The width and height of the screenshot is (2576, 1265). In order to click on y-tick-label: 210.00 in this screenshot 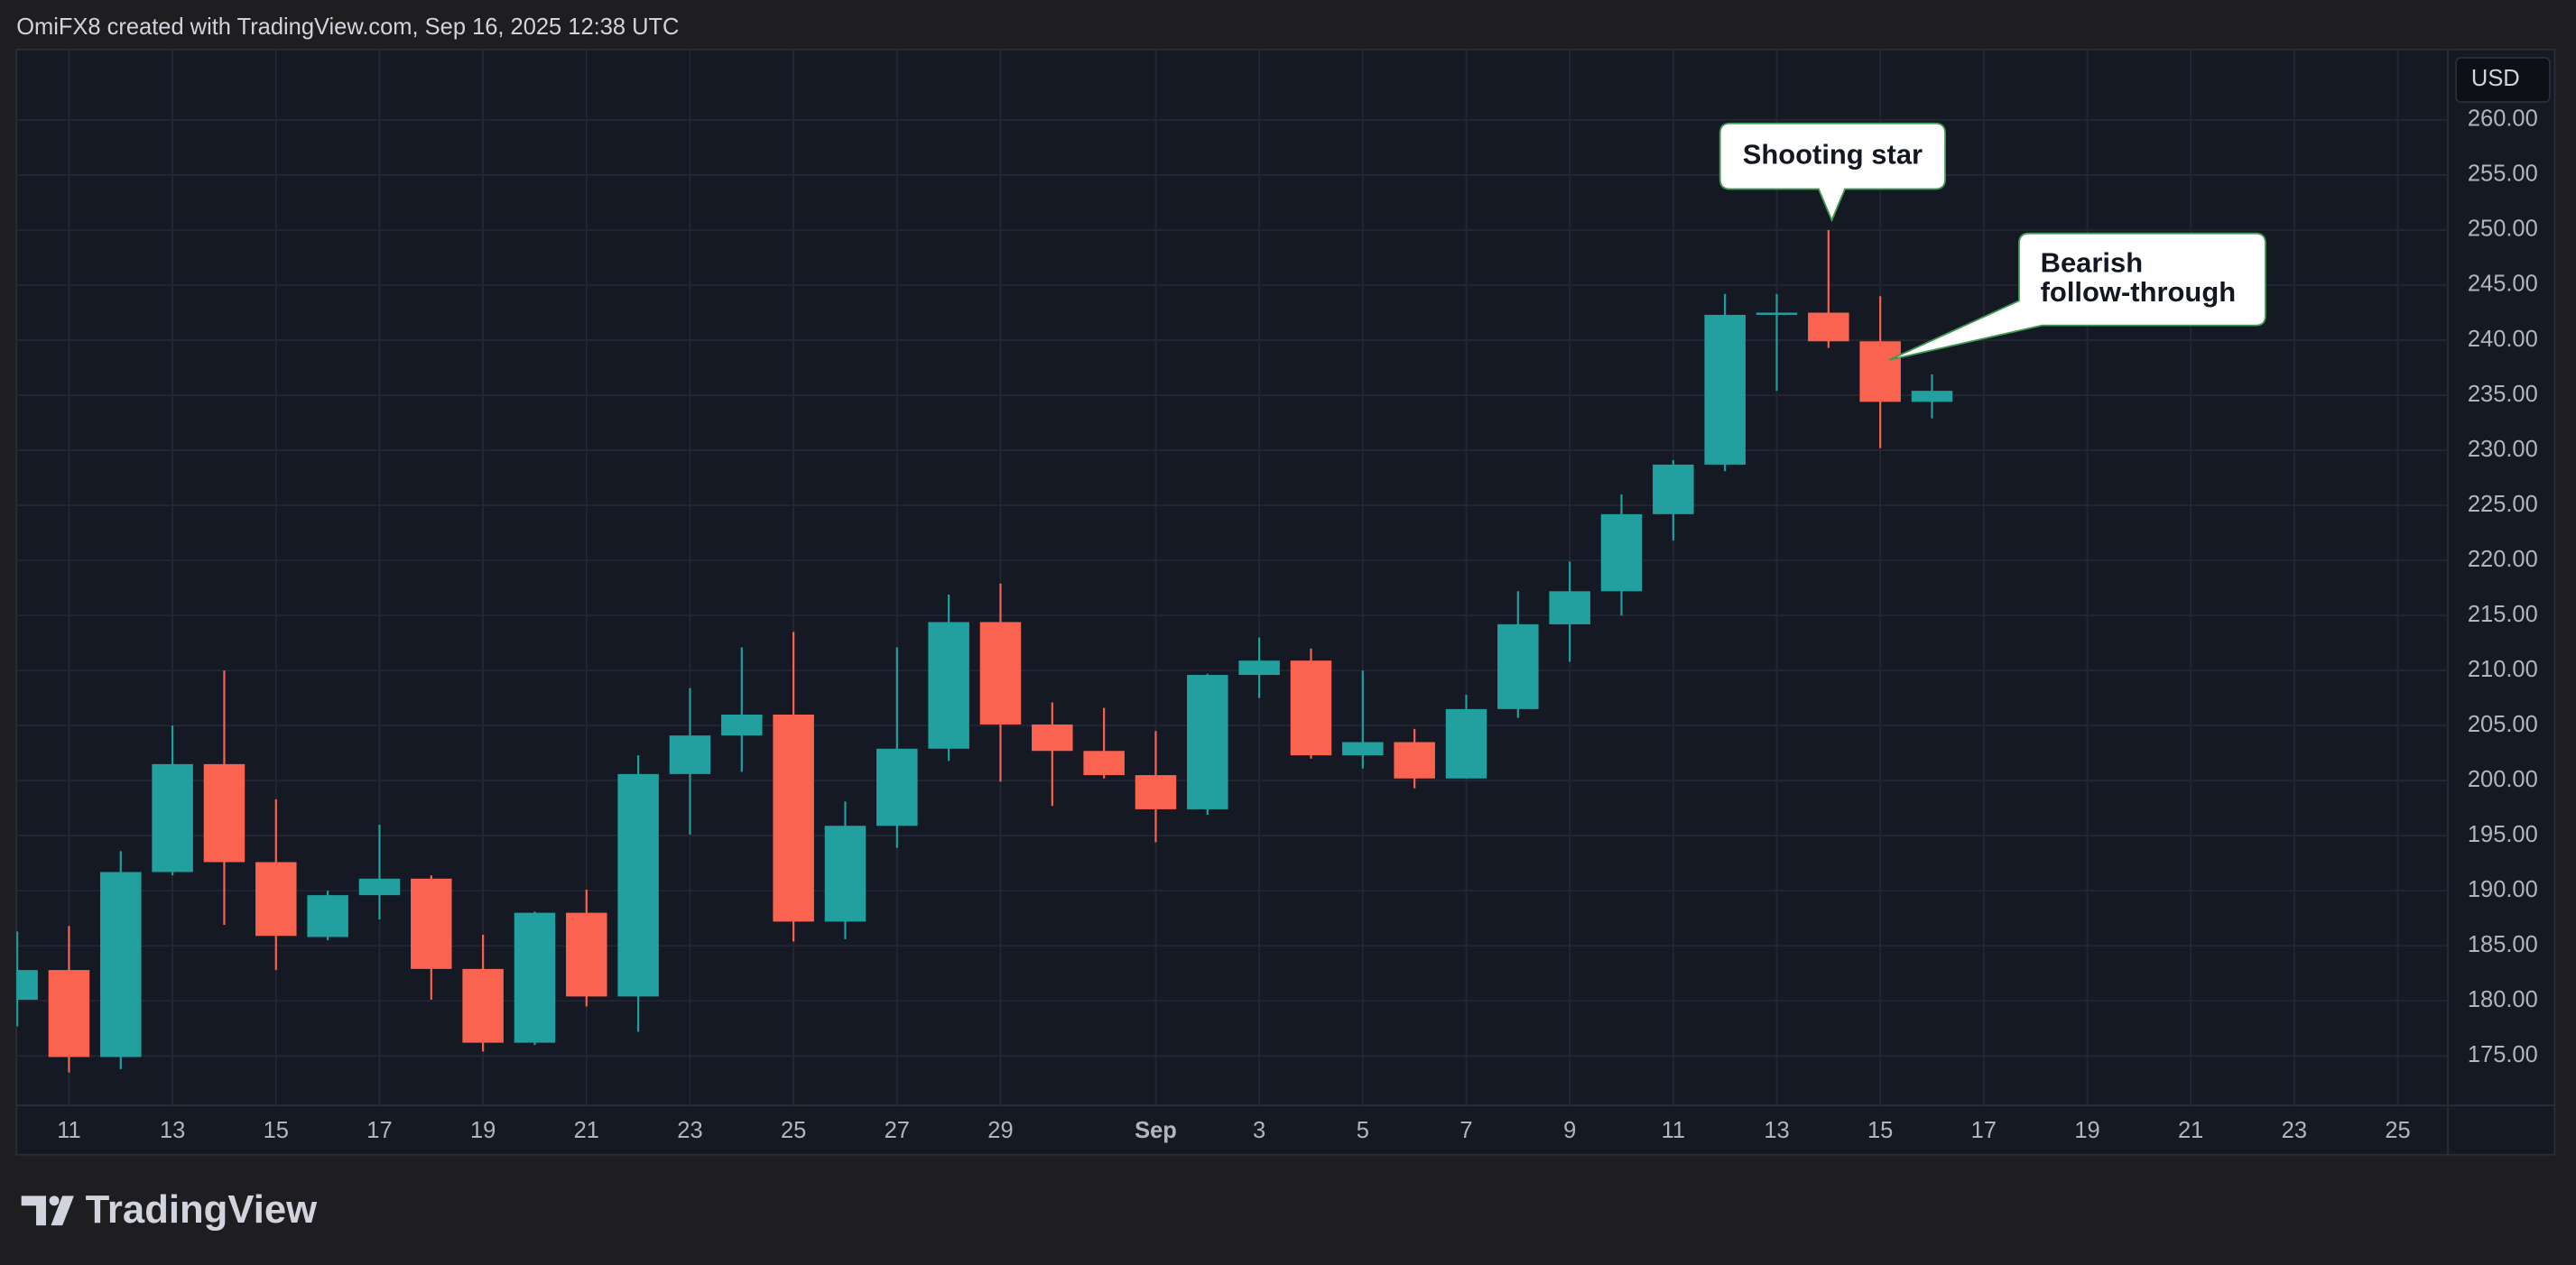, I will do `click(2503, 669)`.